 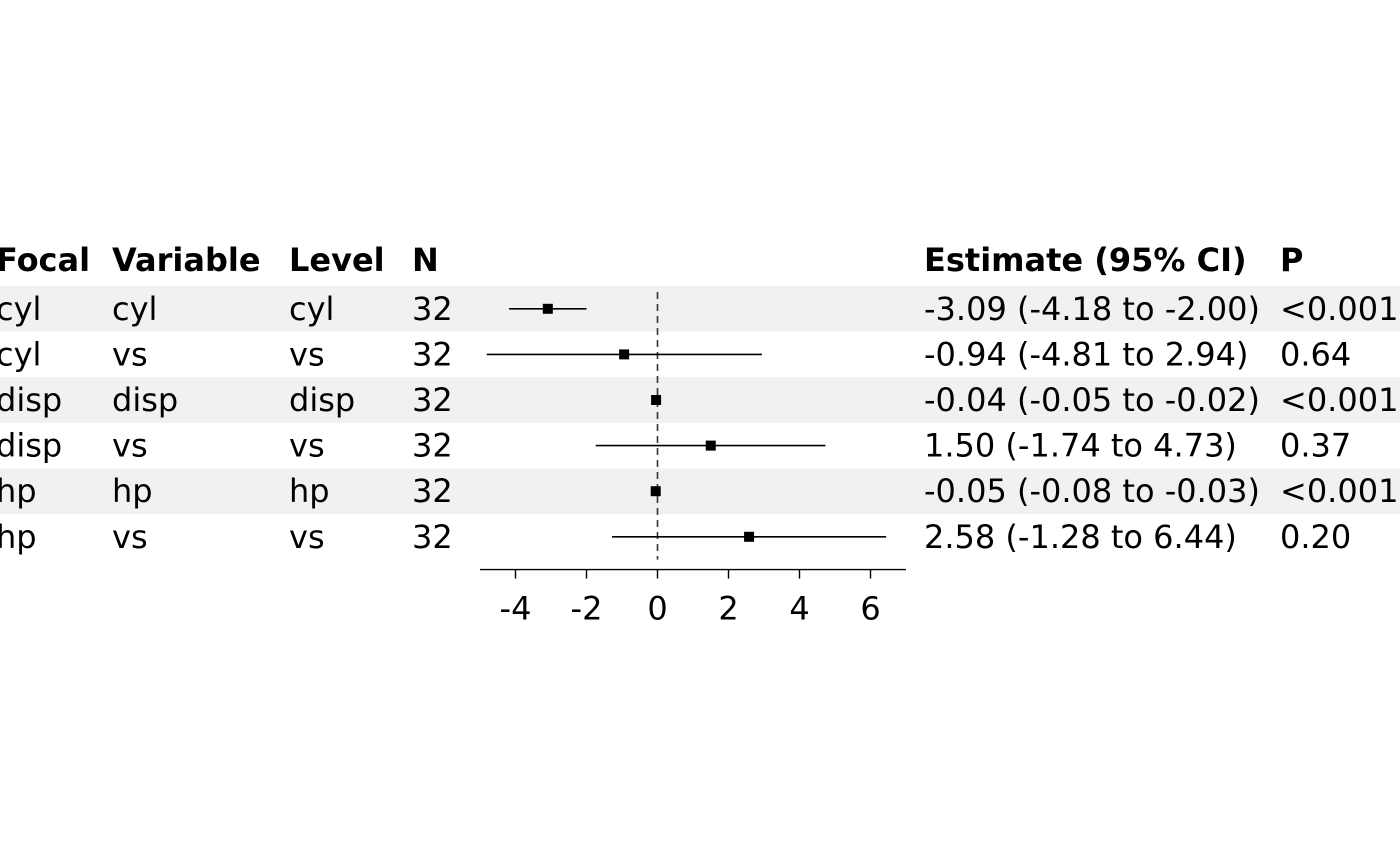 What do you see at coordinates (1092, 400) in the screenshot?
I see `cell-estimate-text: -0.04 (-0.05 to -0.02)` at bounding box center [1092, 400].